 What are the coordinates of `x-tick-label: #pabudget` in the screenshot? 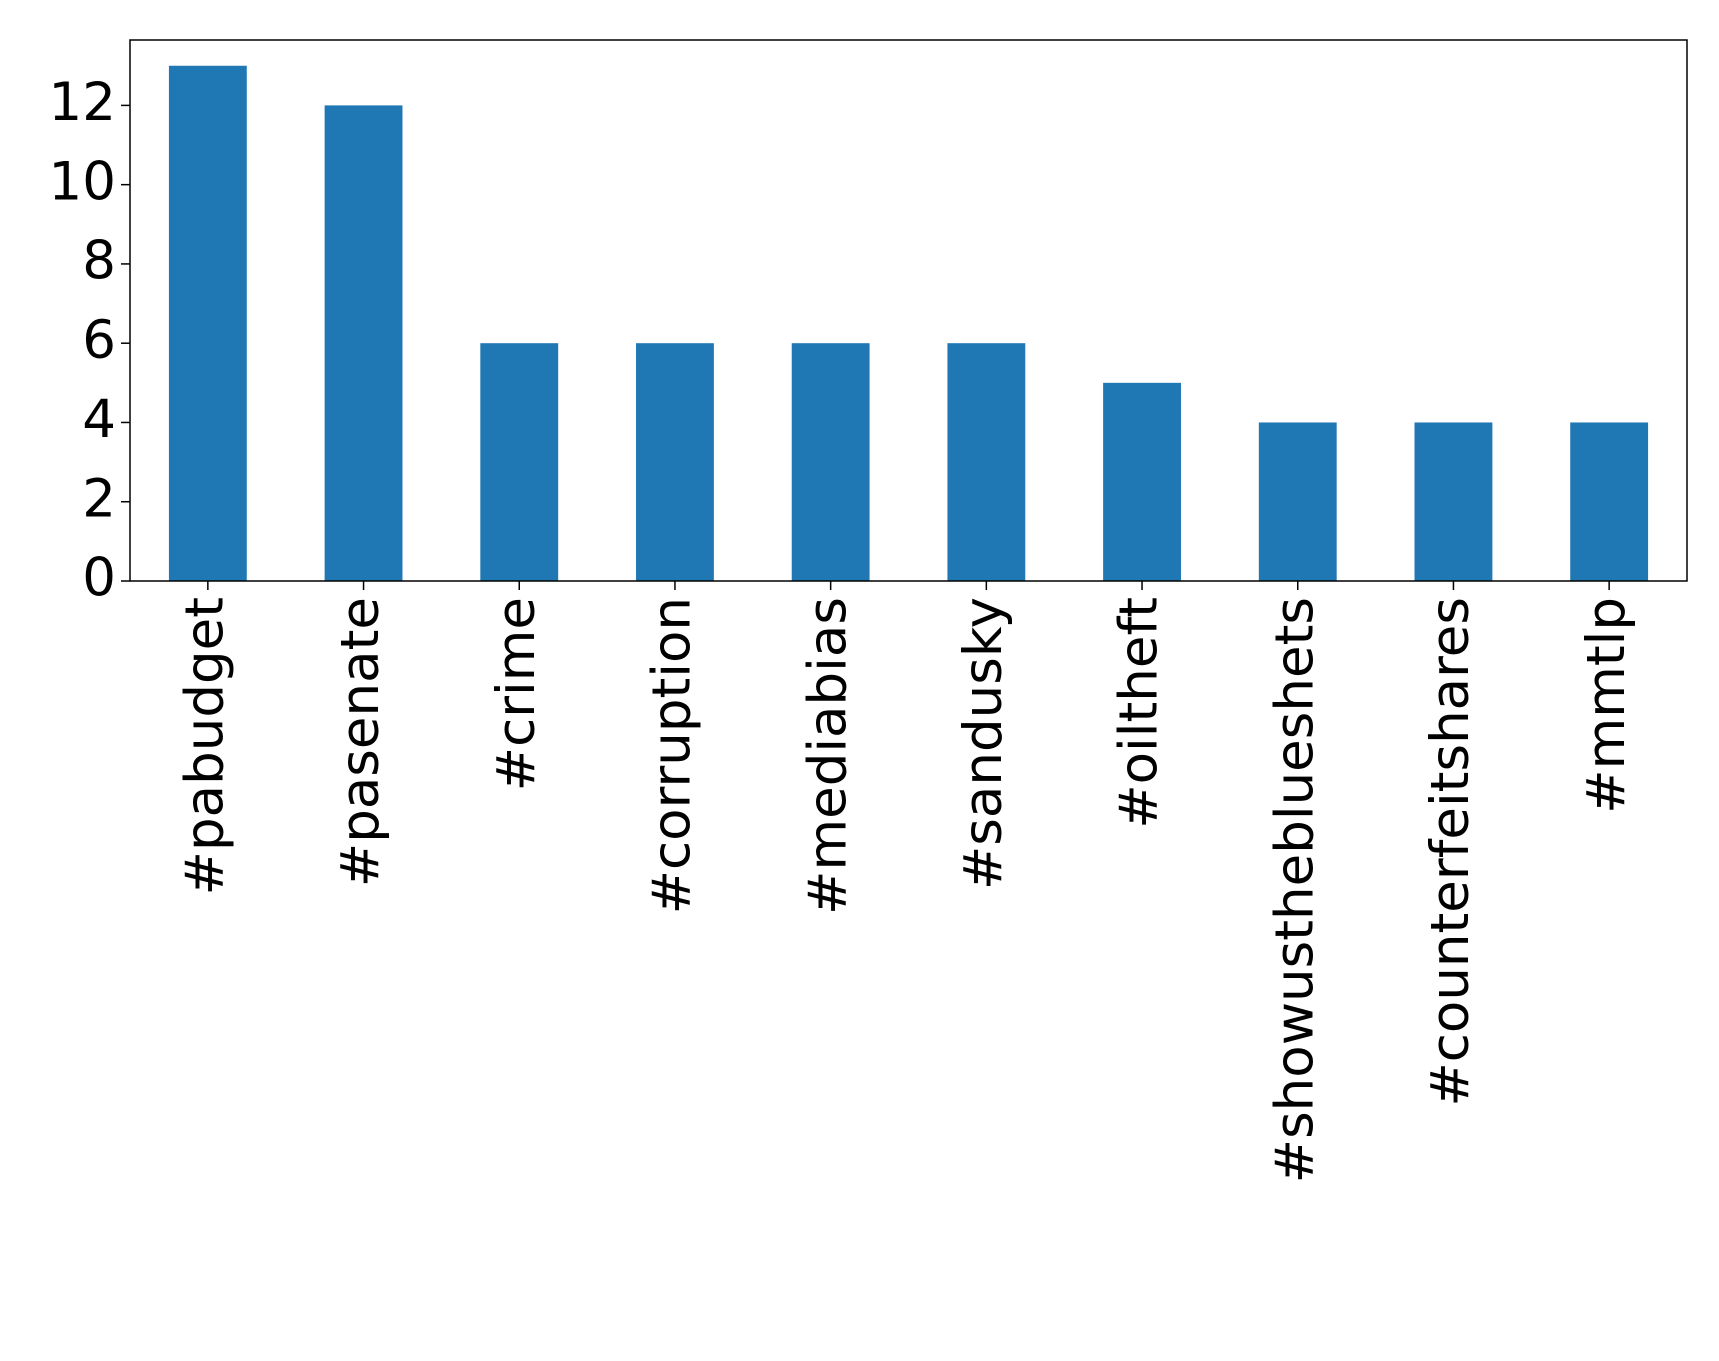 It's located at (204, 746).